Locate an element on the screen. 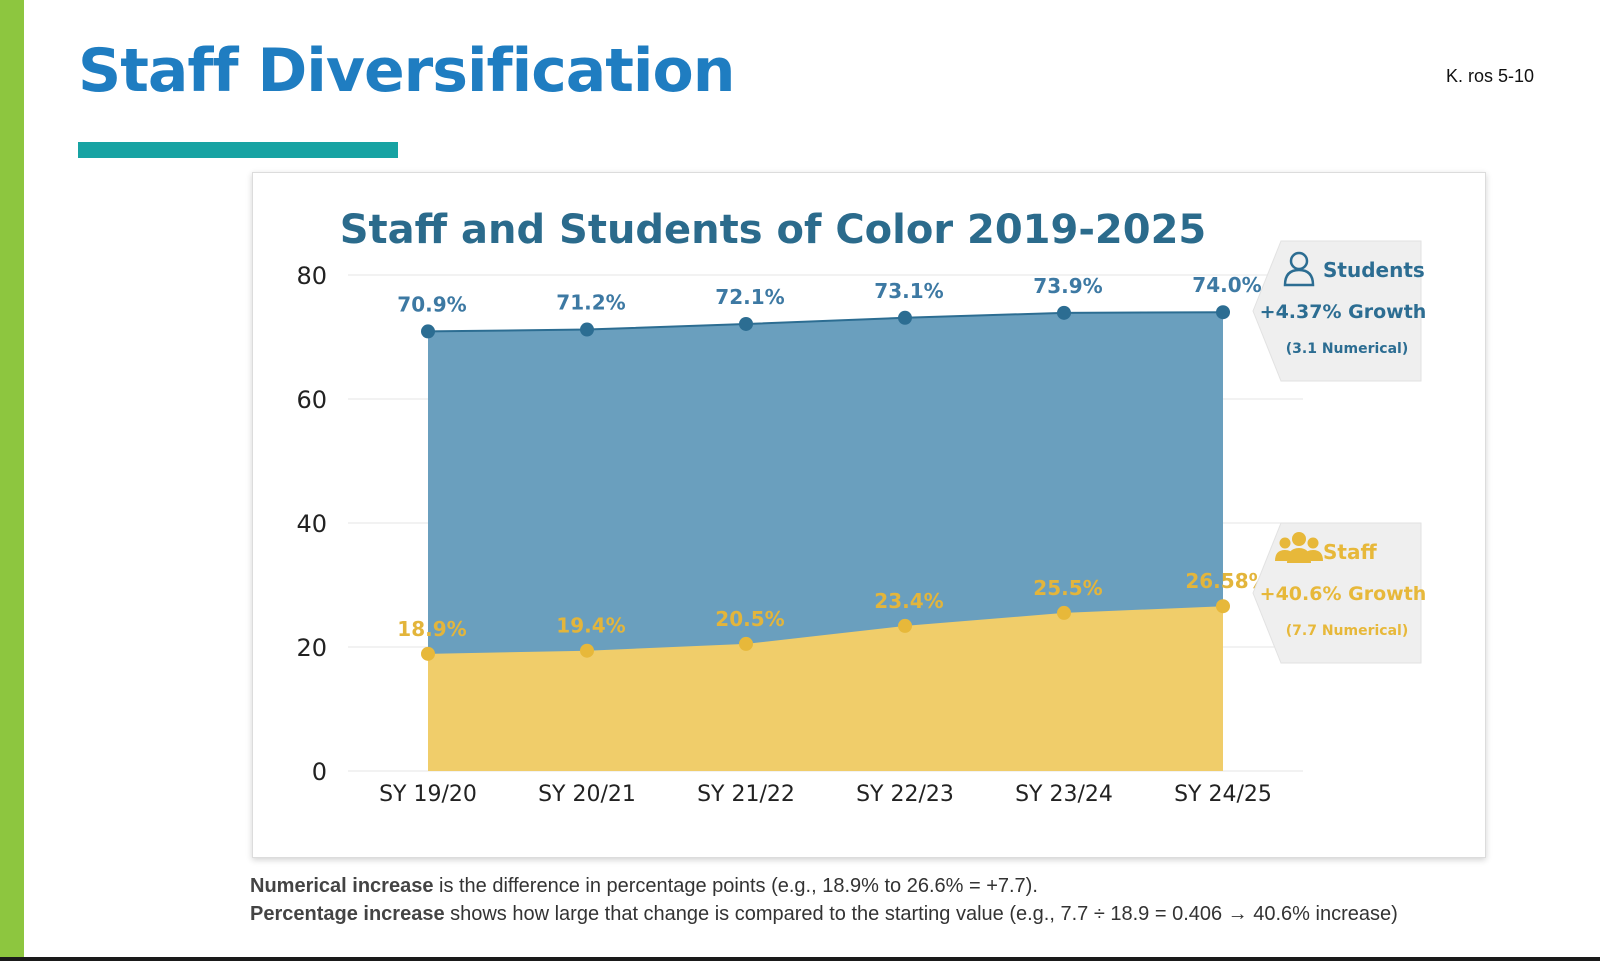  staff-data-label: 18.9% is located at coordinates (431, 629).